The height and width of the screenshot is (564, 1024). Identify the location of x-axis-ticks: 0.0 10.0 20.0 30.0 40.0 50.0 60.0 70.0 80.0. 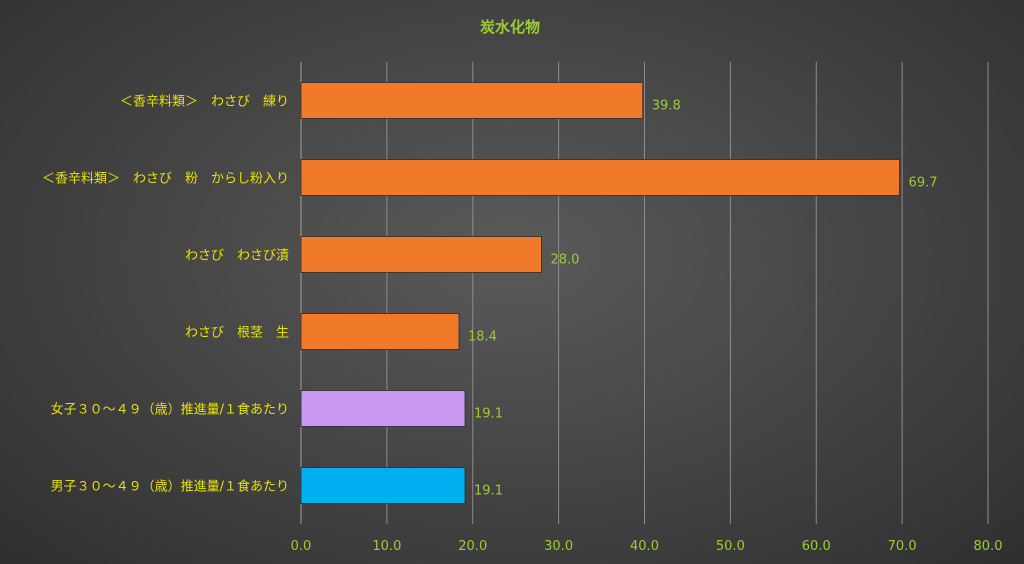
(647, 546).